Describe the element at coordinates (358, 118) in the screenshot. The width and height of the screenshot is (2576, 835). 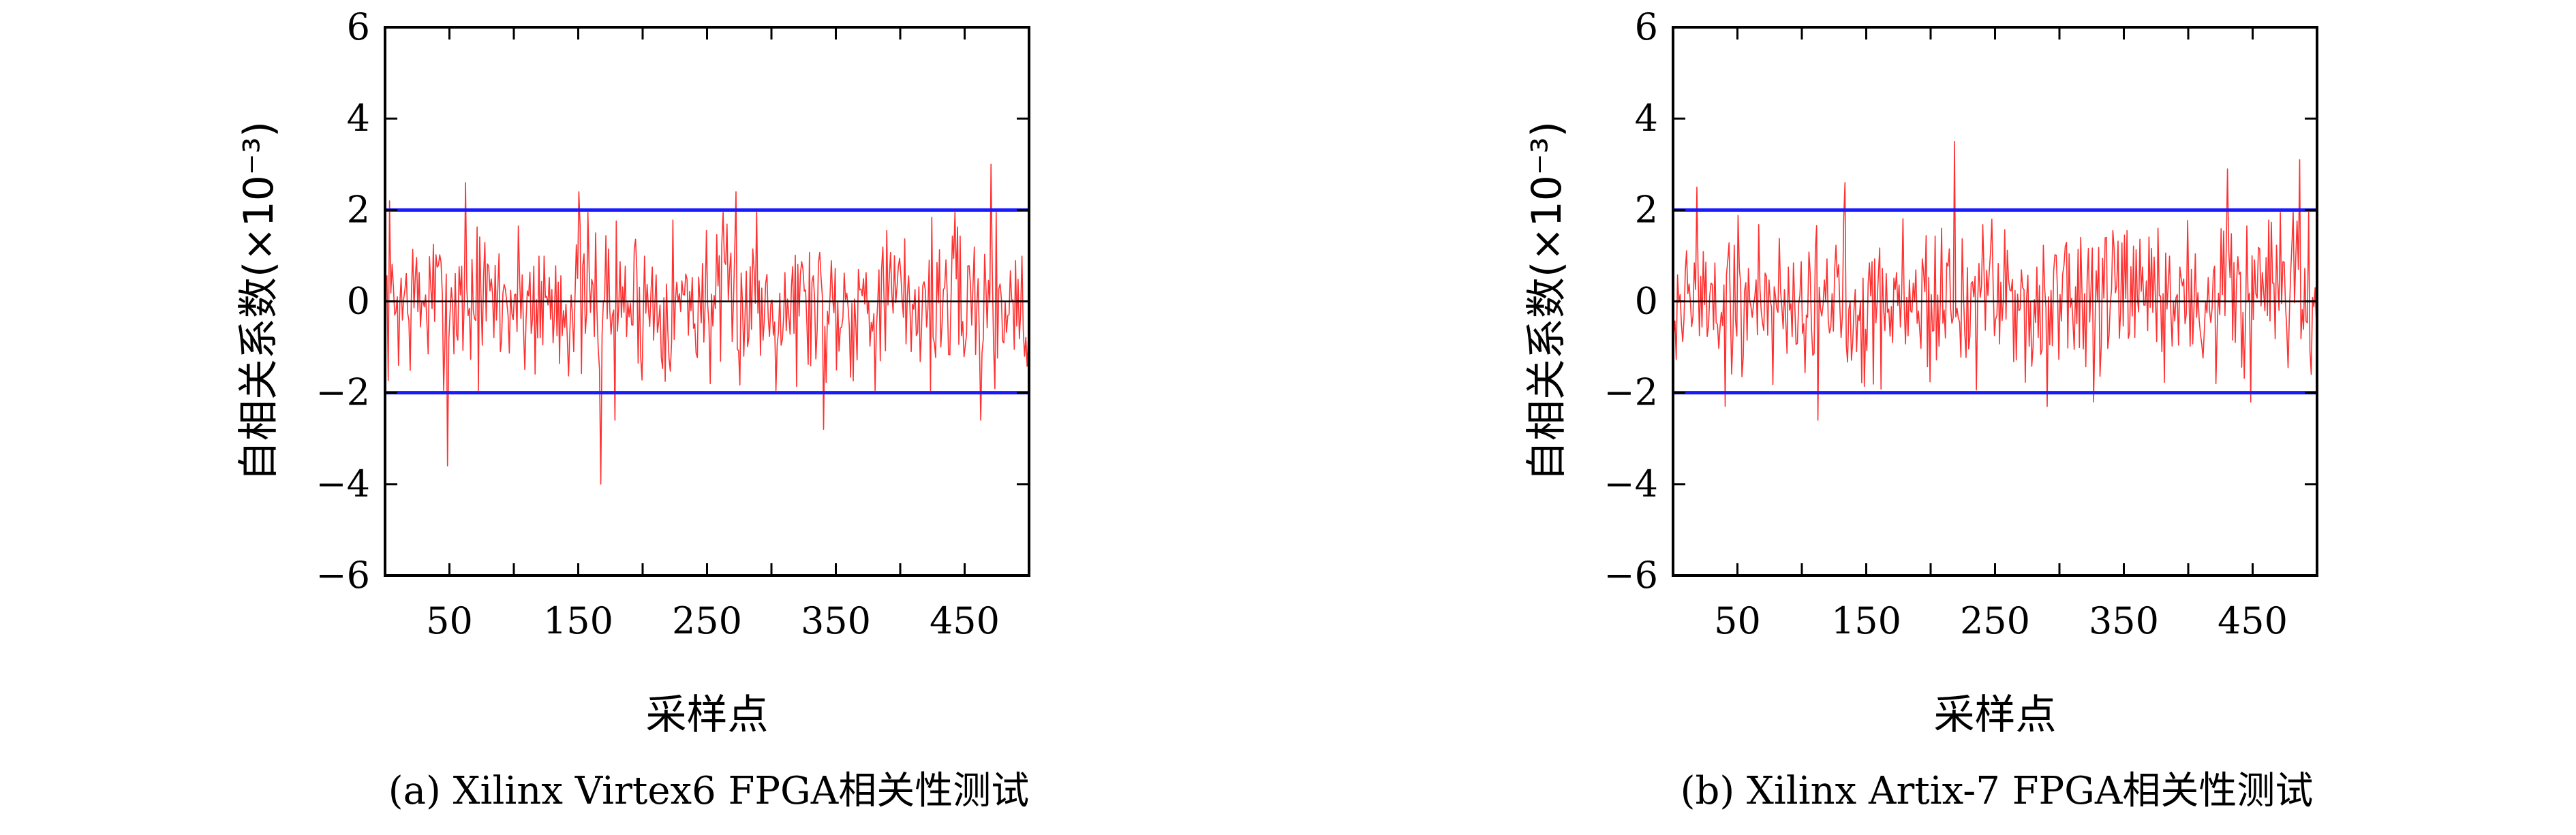
I see `panel-a-y-tick-label: 4` at that location.